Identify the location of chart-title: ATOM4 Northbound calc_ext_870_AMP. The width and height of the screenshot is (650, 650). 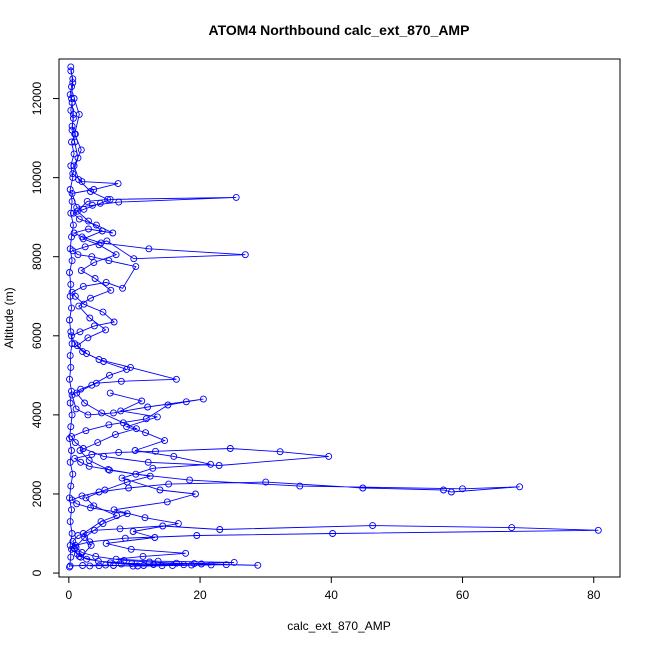
(339, 30).